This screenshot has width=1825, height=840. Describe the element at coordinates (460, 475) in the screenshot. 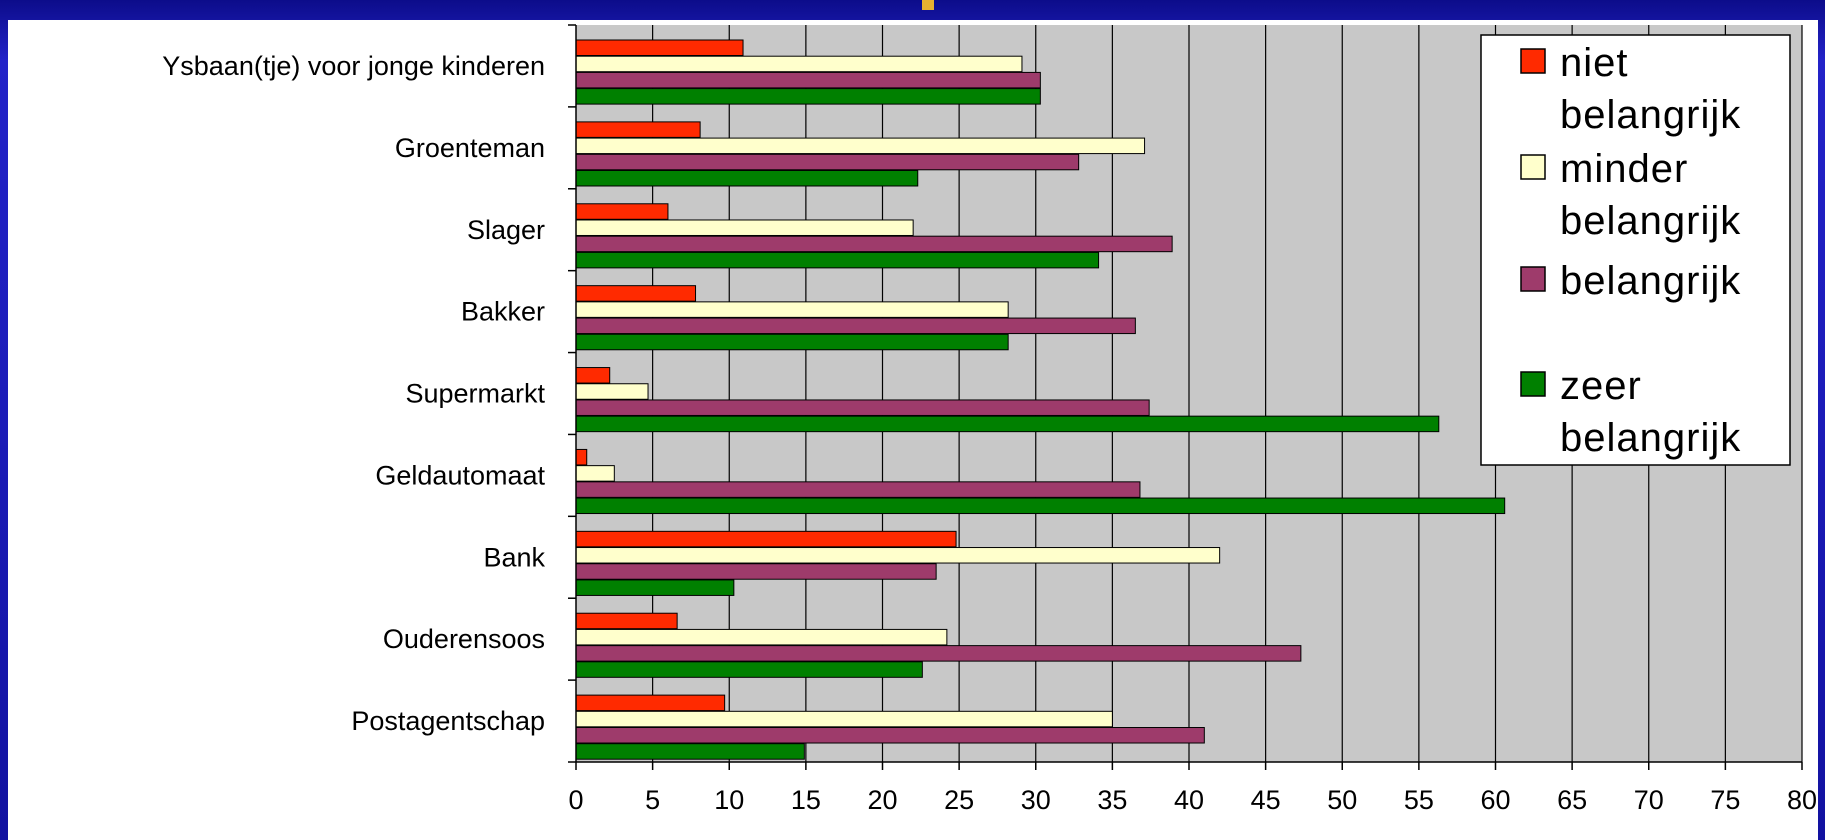

I see `category-label: Geldautomaat` at that location.